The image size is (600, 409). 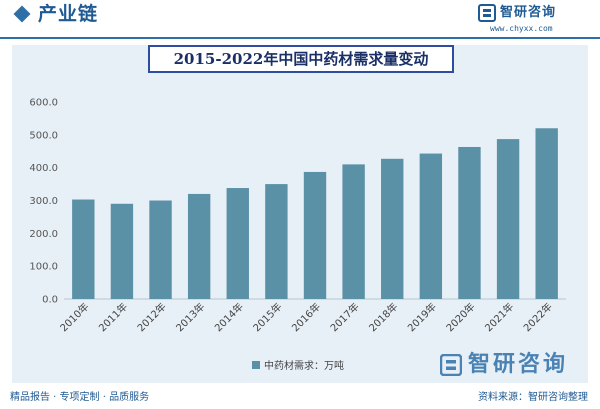 What do you see at coordinates (306, 317) in the screenshot?
I see `x-tick-label: 2016年` at bounding box center [306, 317].